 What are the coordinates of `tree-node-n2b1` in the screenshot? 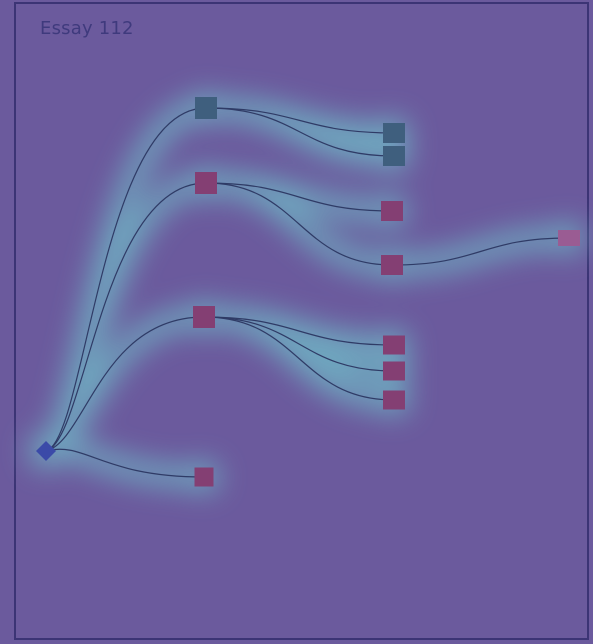 It's located at (569, 238).